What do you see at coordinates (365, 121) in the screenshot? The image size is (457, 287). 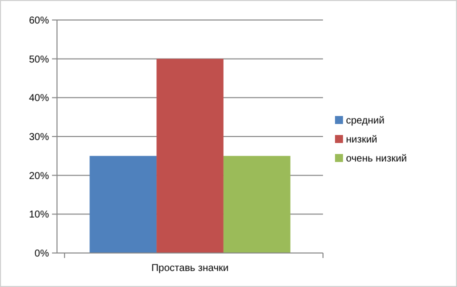 I see `legend-label: средний` at bounding box center [365, 121].